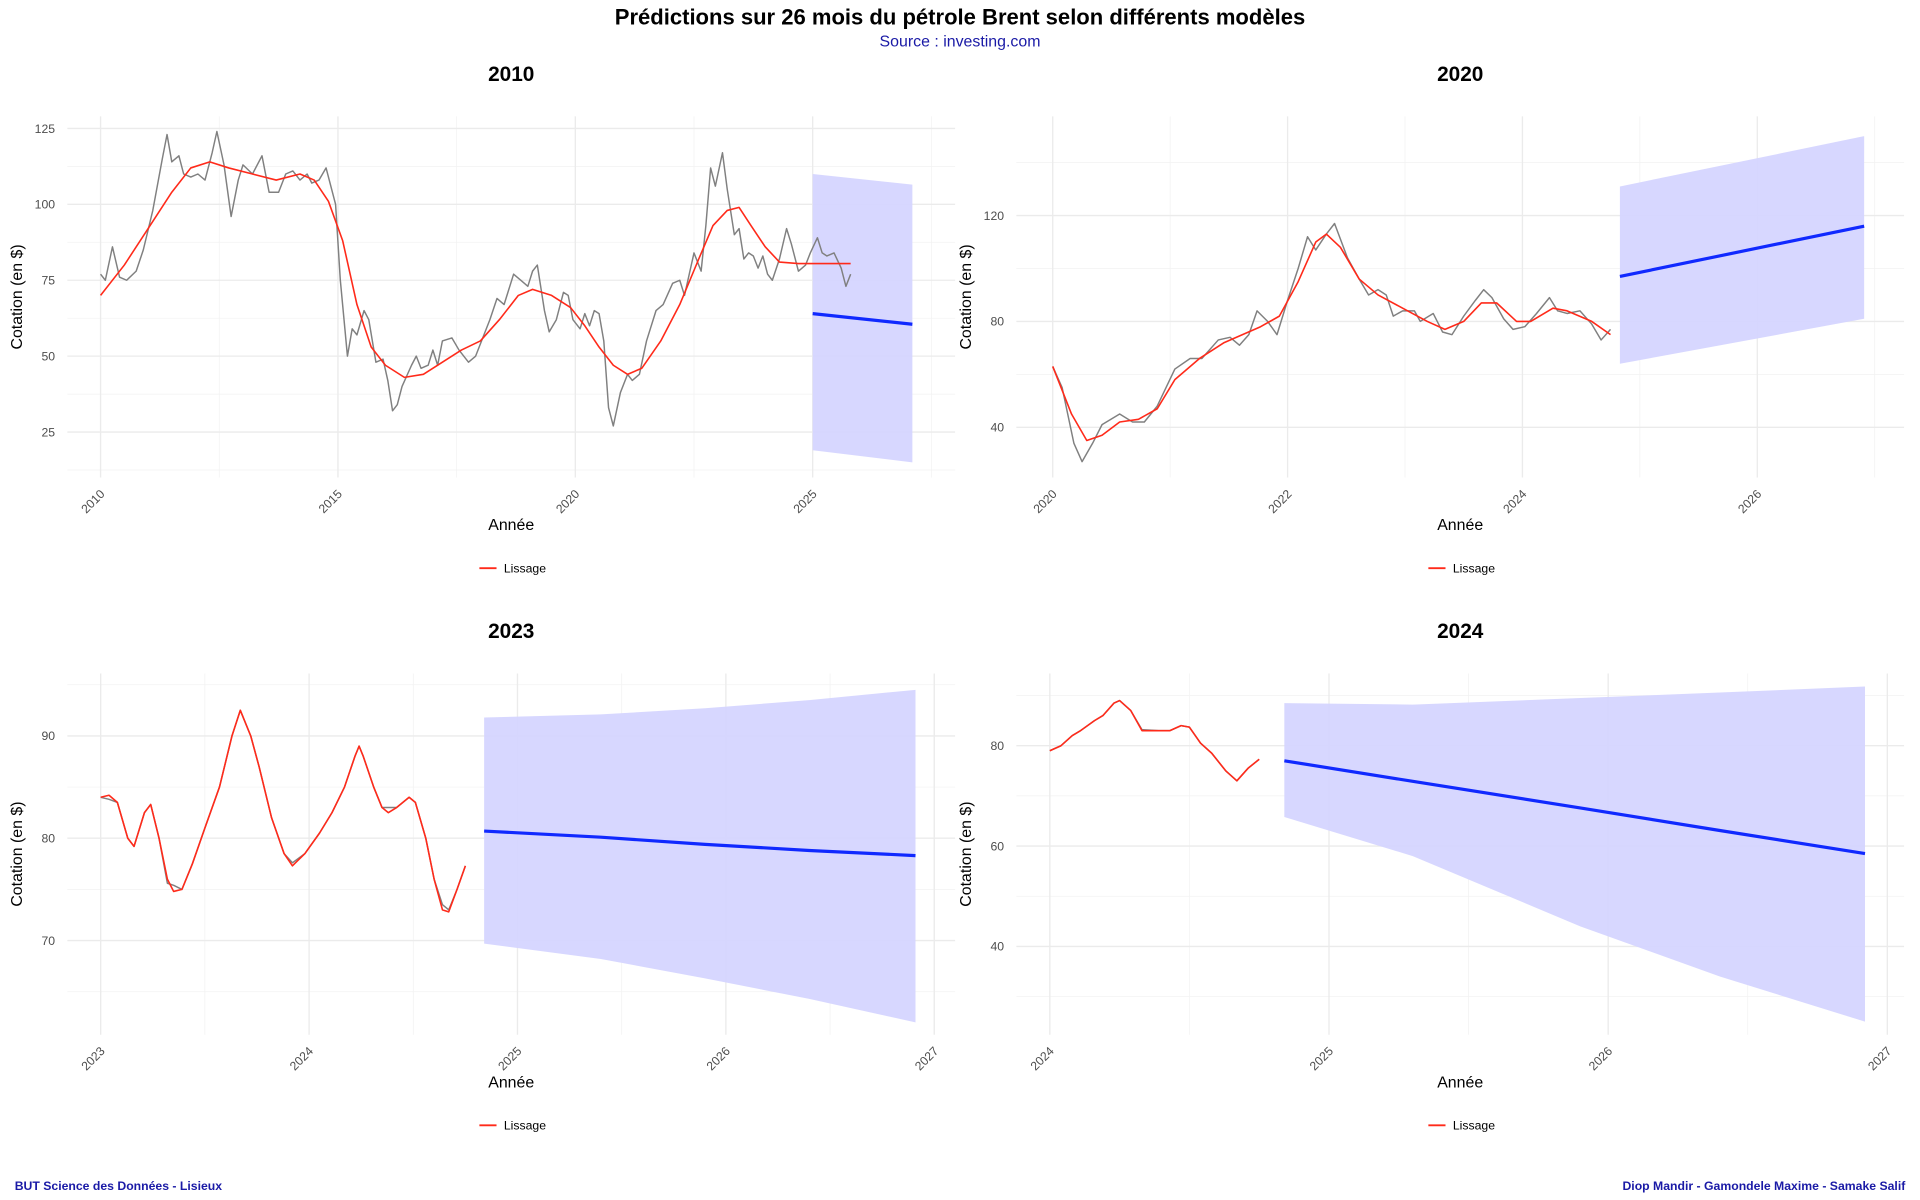 This screenshot has width=1920, height=1200. What do you see at coordinates (48, 356) in the screenshot?
I see `y-tick-label: 50` at bounding box center [48, 356].